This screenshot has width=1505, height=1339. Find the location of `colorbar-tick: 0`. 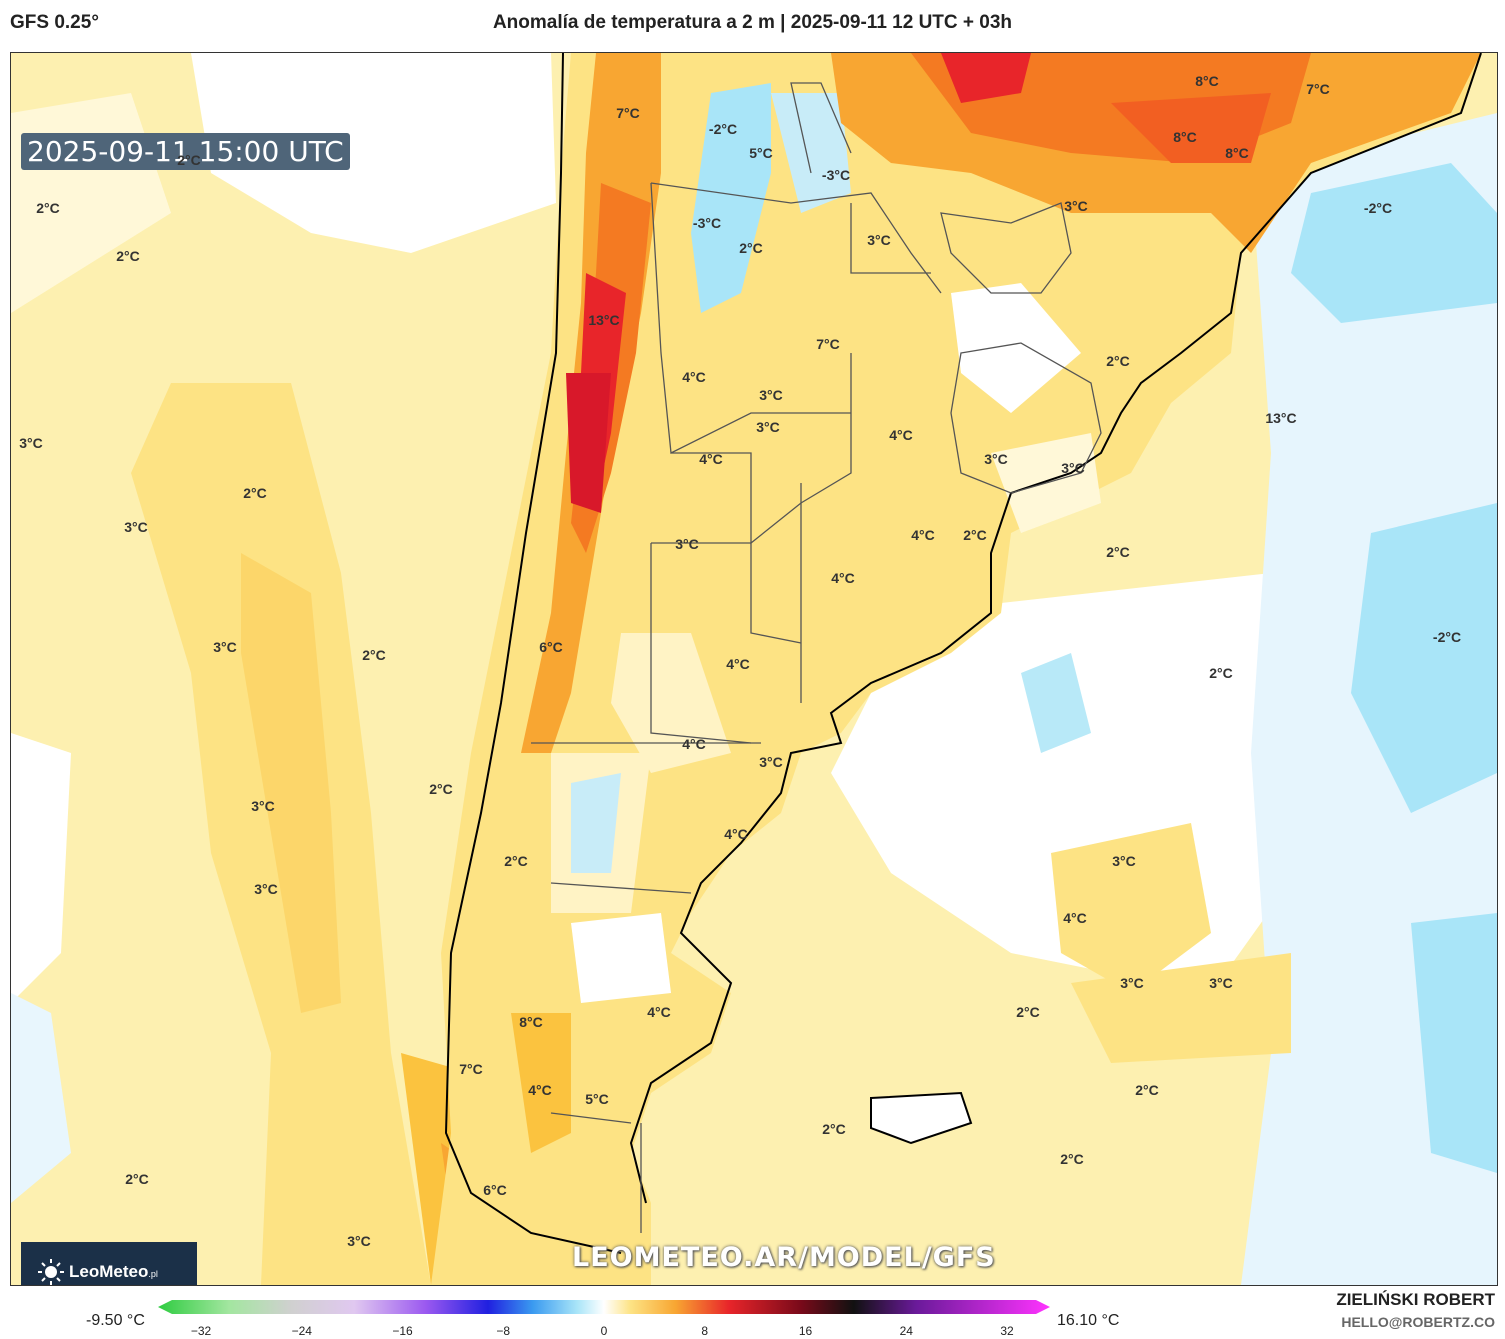

colorbar-tick: 0 is located at coordinates (604, 1331).